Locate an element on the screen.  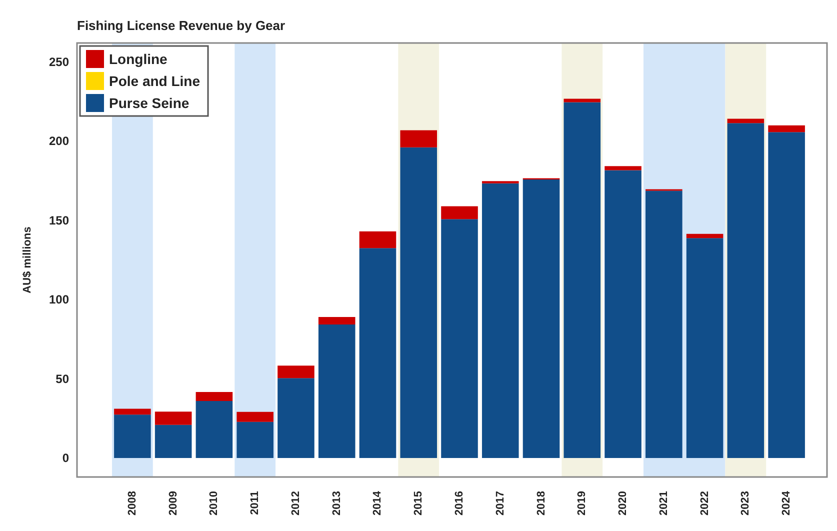
x-tick-label: 2023 is located at coordinates (746, 503).